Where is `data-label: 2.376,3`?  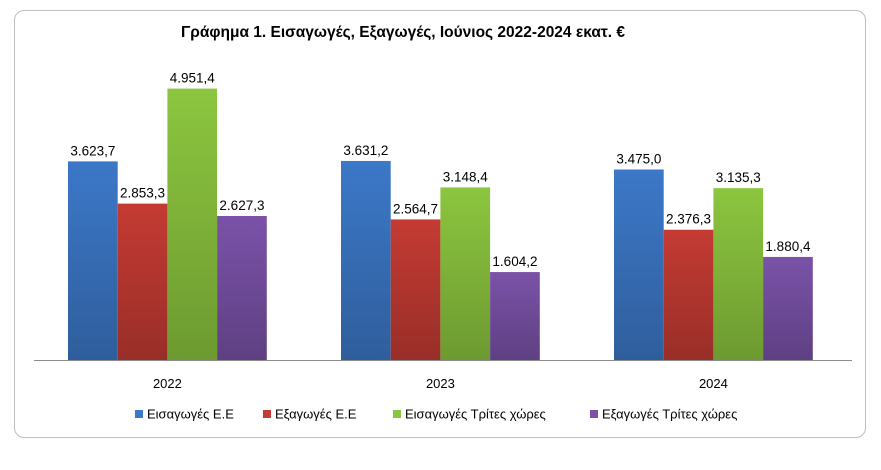
data-label: 2.376,3 is located at coordinates (688, 219).